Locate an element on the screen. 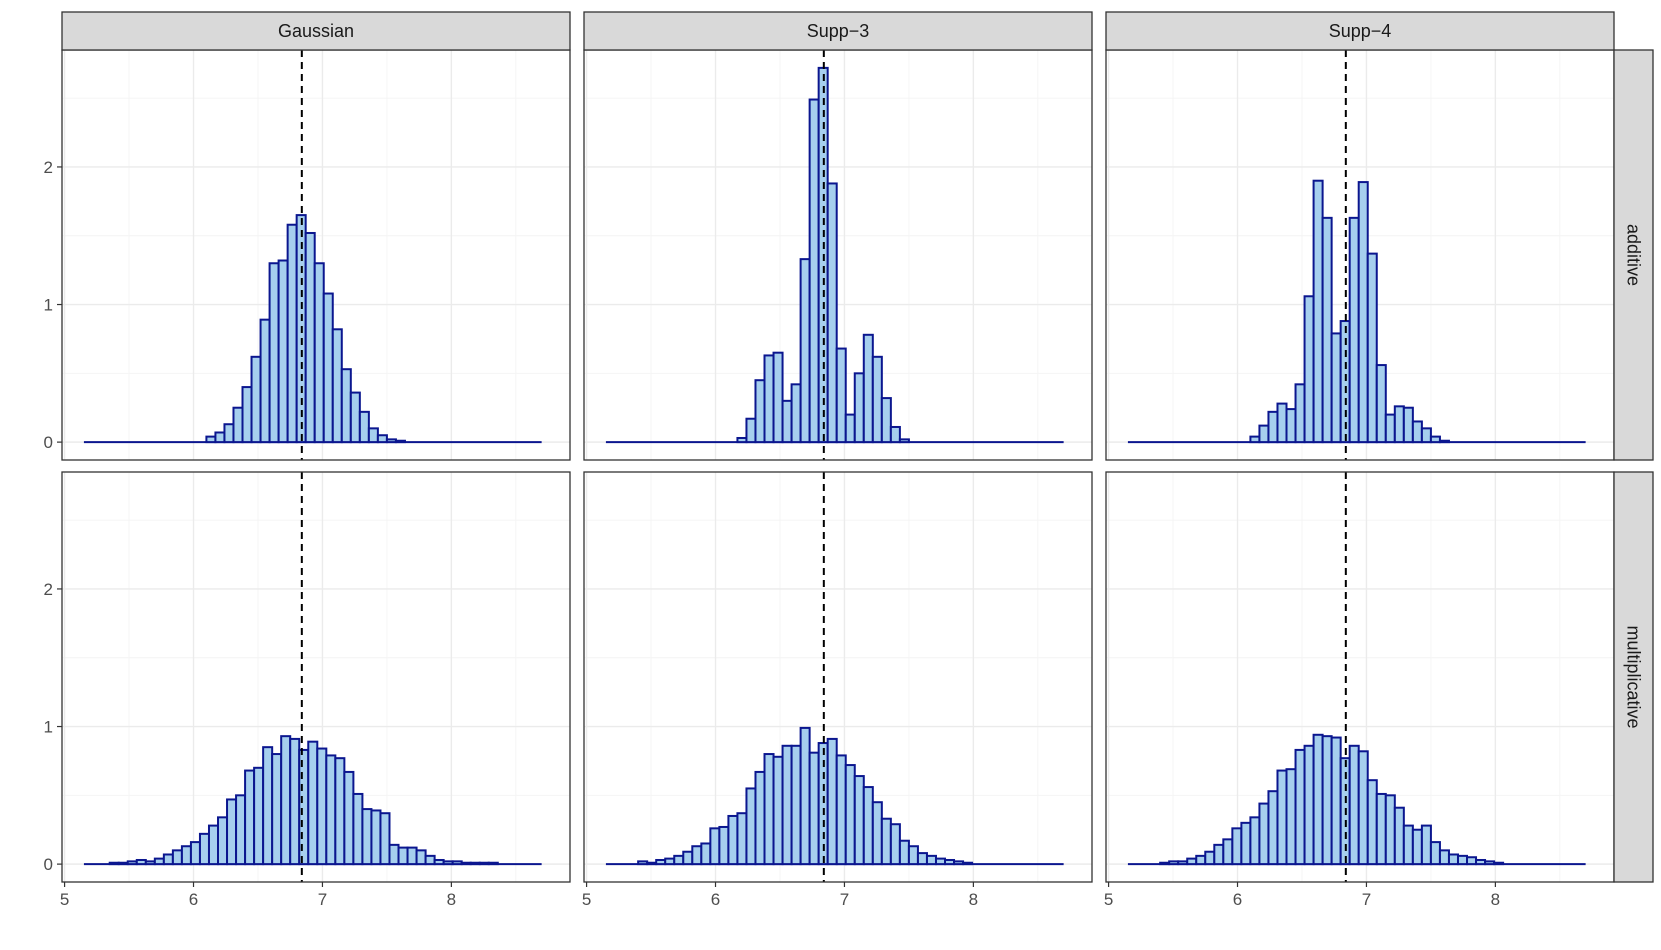  facet-strip-column is located at coordinates (316, 31).